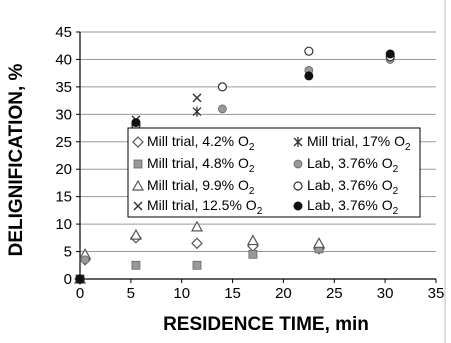 Image resolution: width=451 pixels, height=343 pixels. What do you see at coordinates (63, 32) in the screenshot?
I see `y-tick-label: 45` at bounding box center [63, 32].